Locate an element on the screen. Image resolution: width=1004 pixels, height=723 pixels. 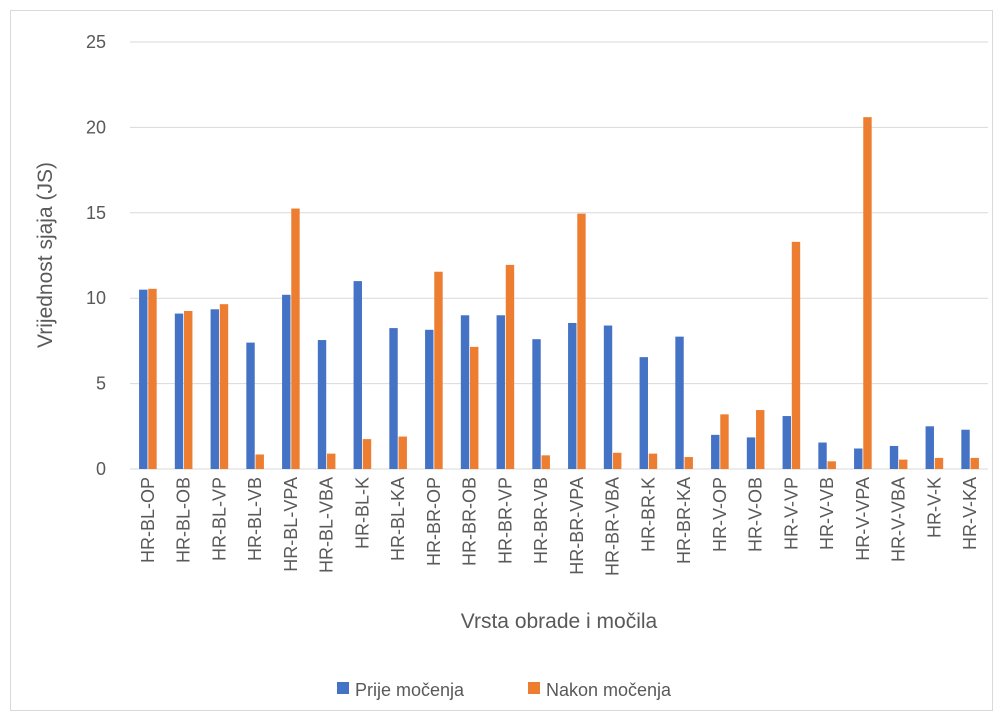
bar-nakon-hr-v-vb is located at coordinates (831, 465).